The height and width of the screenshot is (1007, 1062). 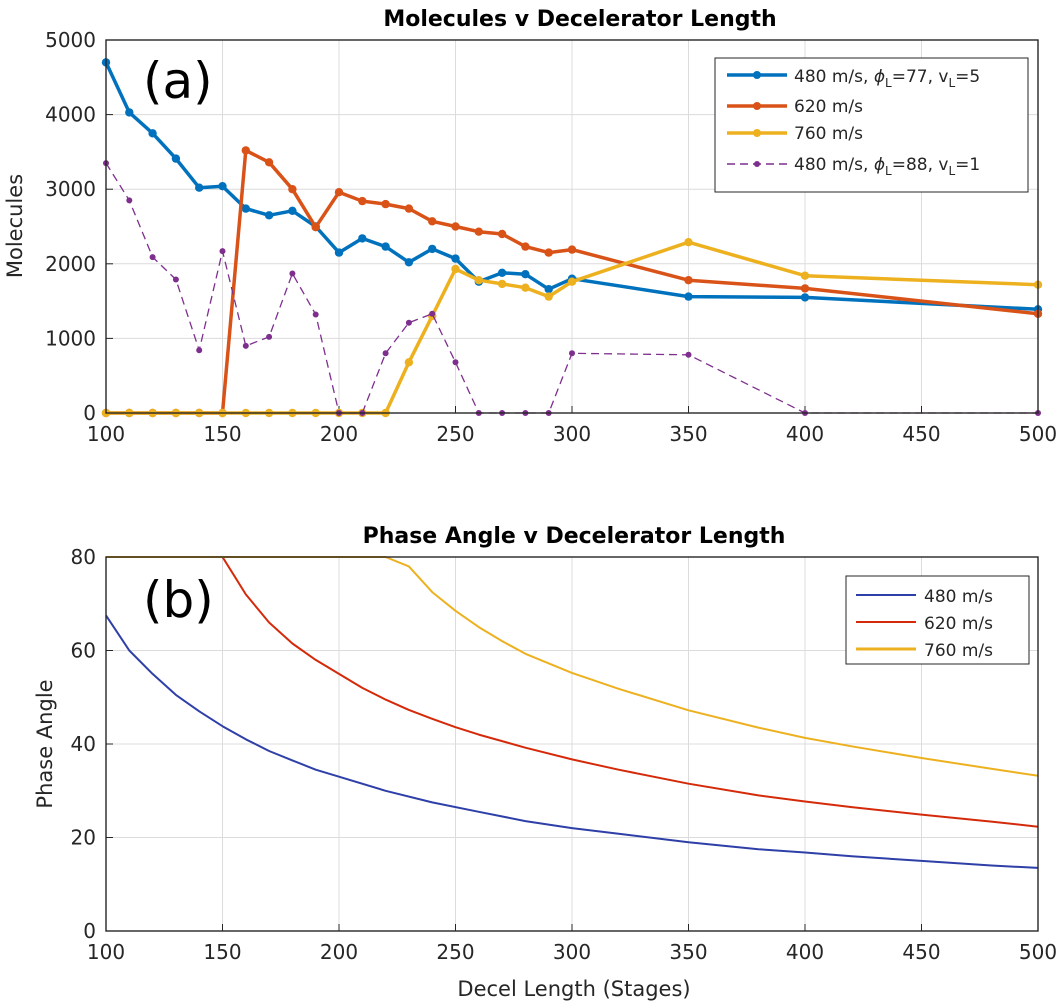 What do you see at coordinates (828, 107) in the screenshot?
I see `legend-label-a-620: 620 m/s` at bounding box center [828, 107].